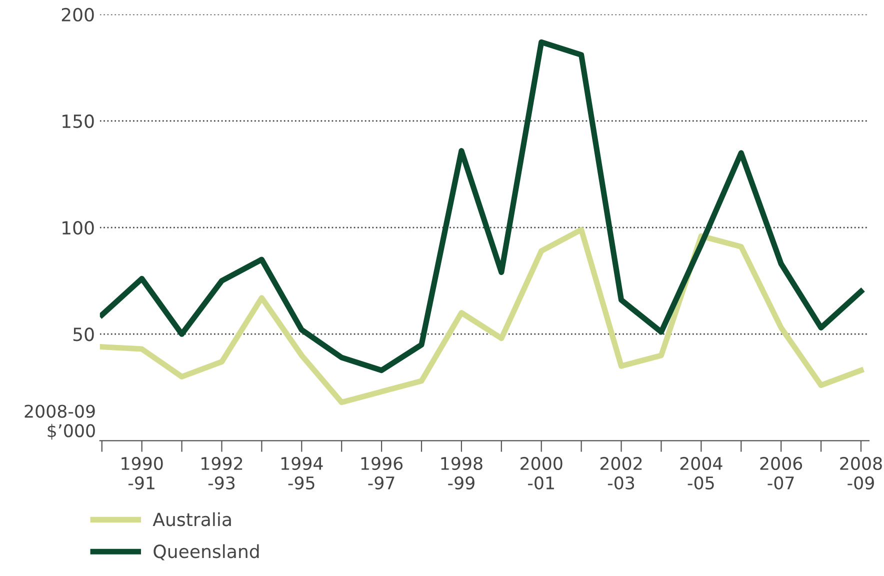 This screenshot has width=884, height=576. Describe the element at coordinates (59, 422) in the screenshot. I see `y-axis-title: 2008-09 $’000` at that location.